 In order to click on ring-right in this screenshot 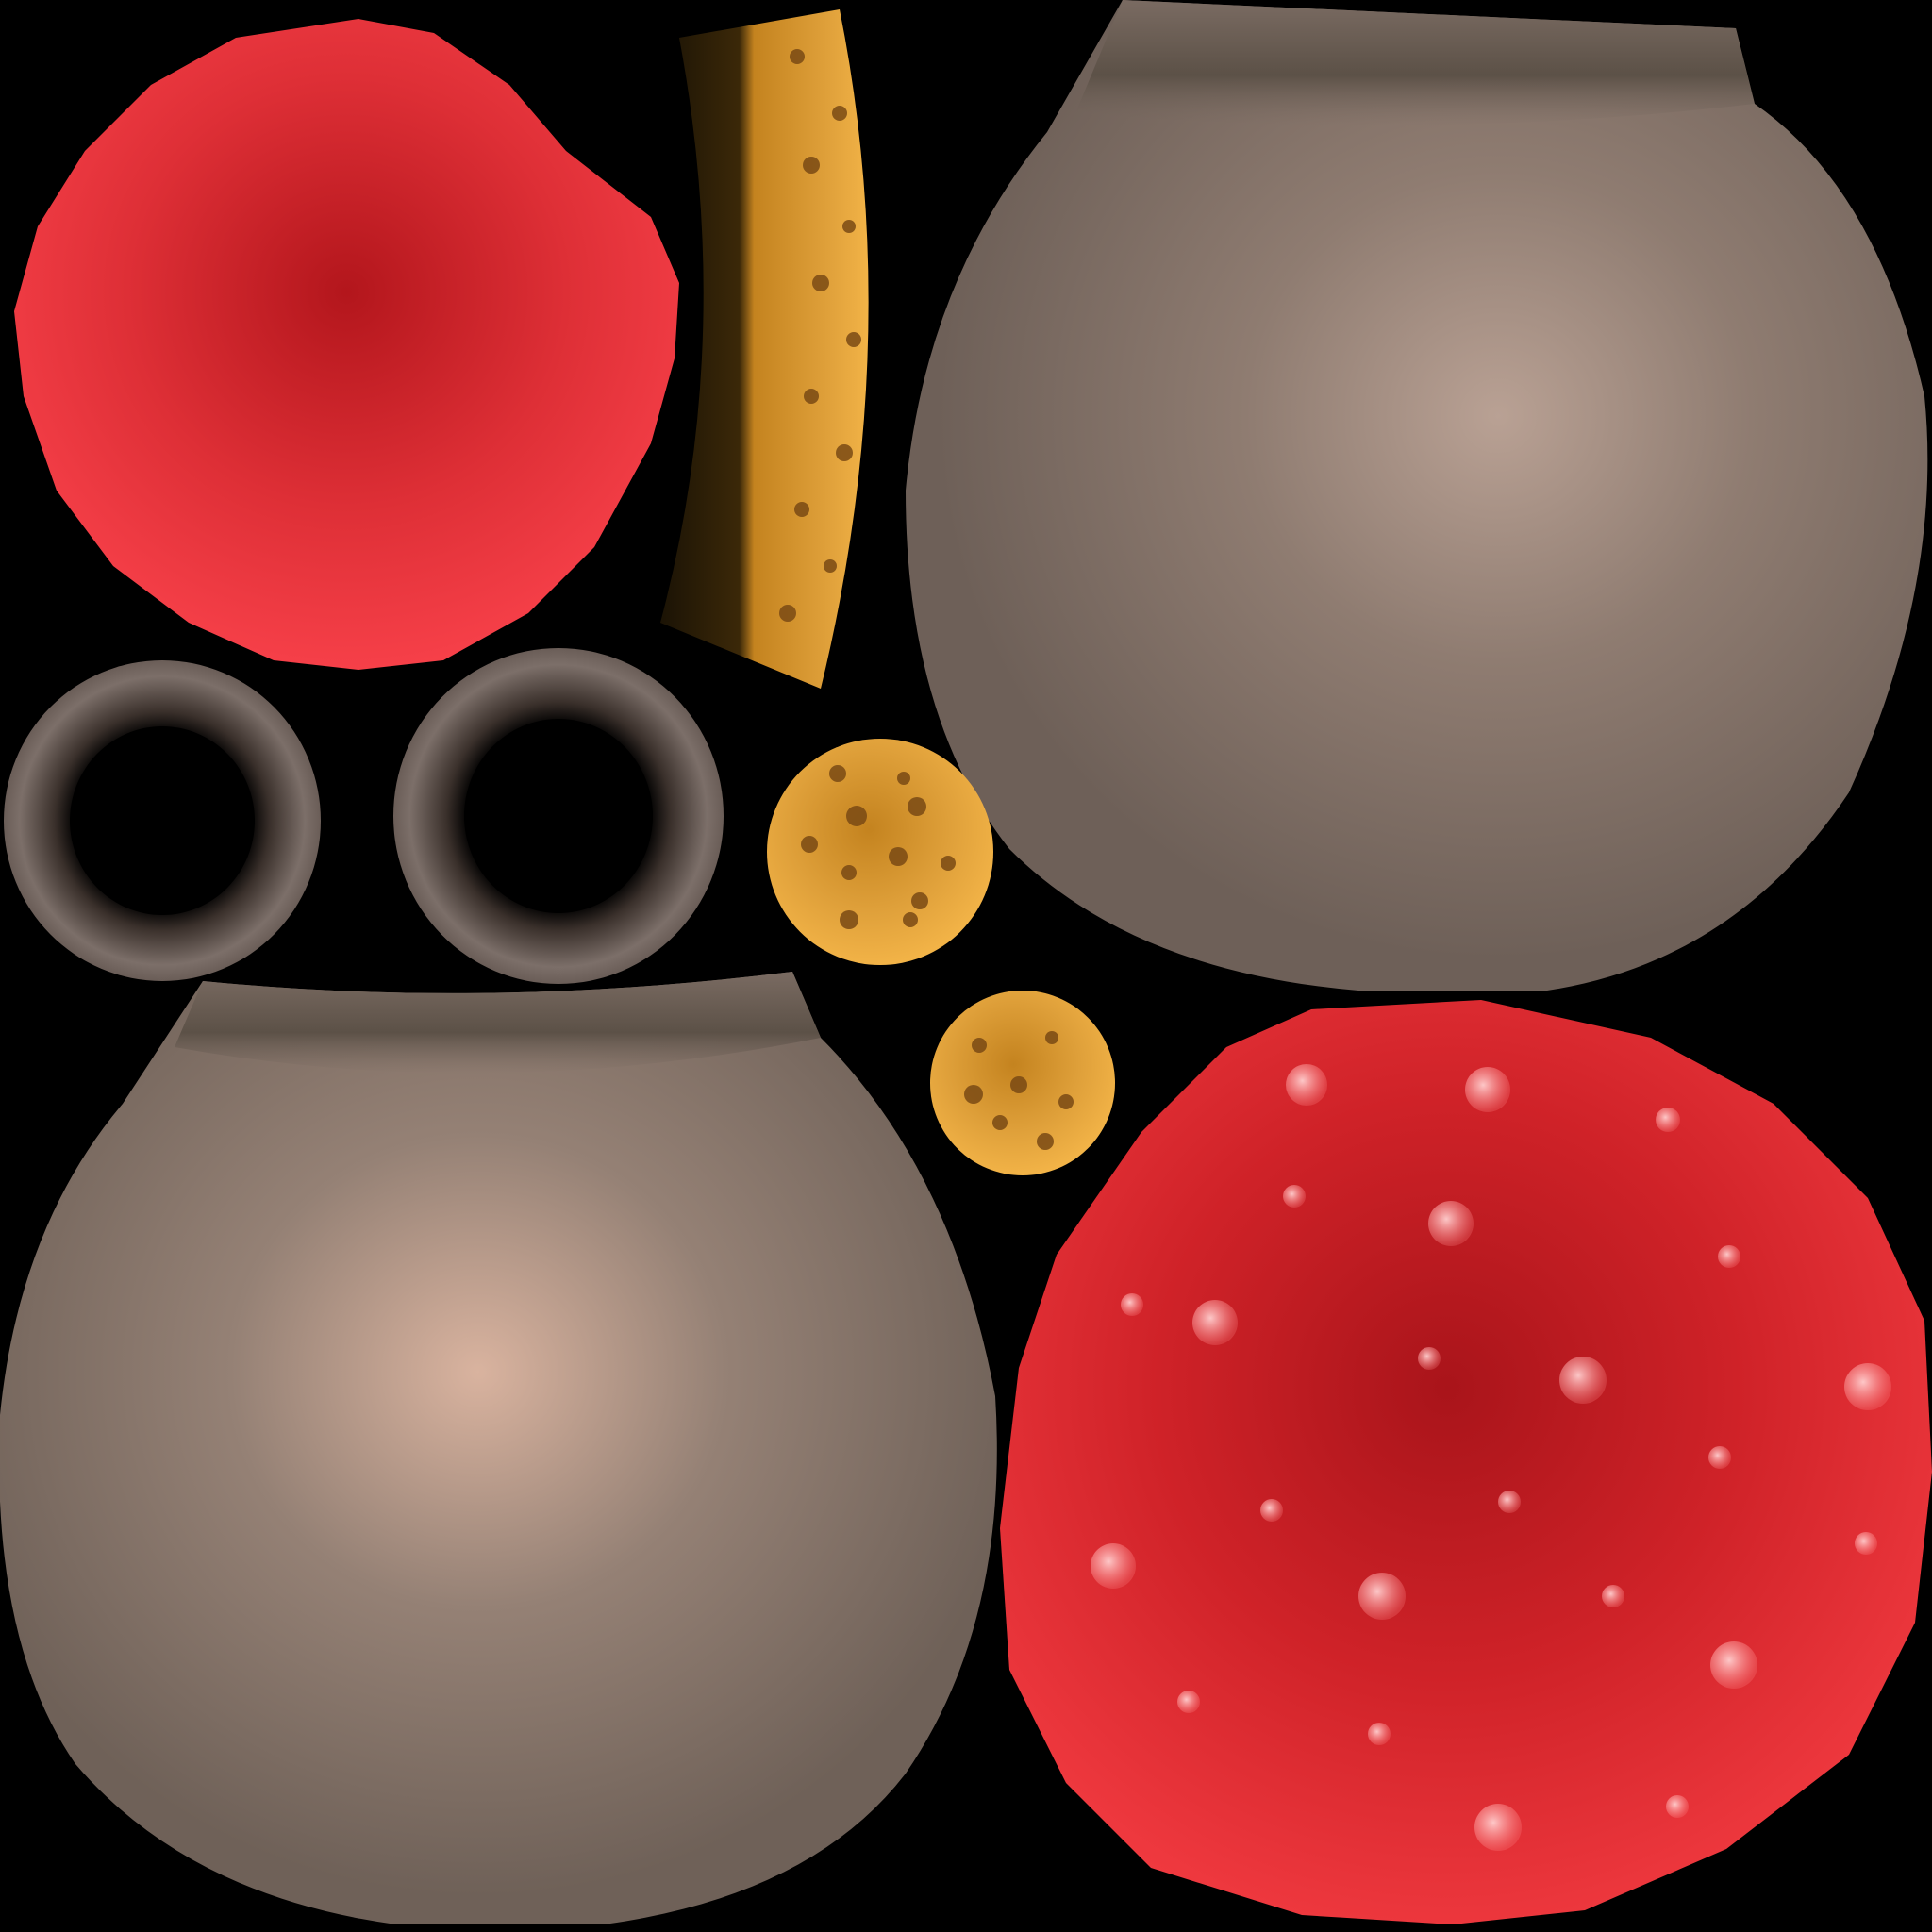, I will do `click(558, 816)`.